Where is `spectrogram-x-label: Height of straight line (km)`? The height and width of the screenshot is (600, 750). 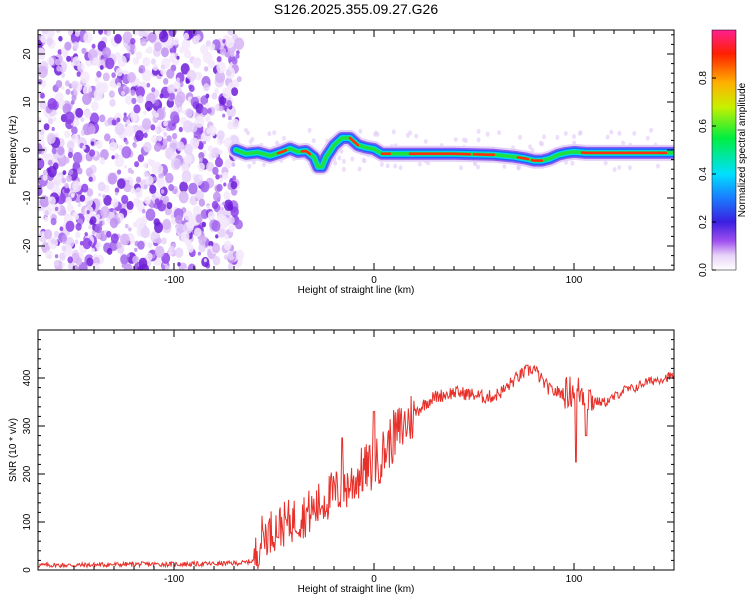 spectrogram-x-label: Height of straight line (km) is located at coordinates (356, 290).